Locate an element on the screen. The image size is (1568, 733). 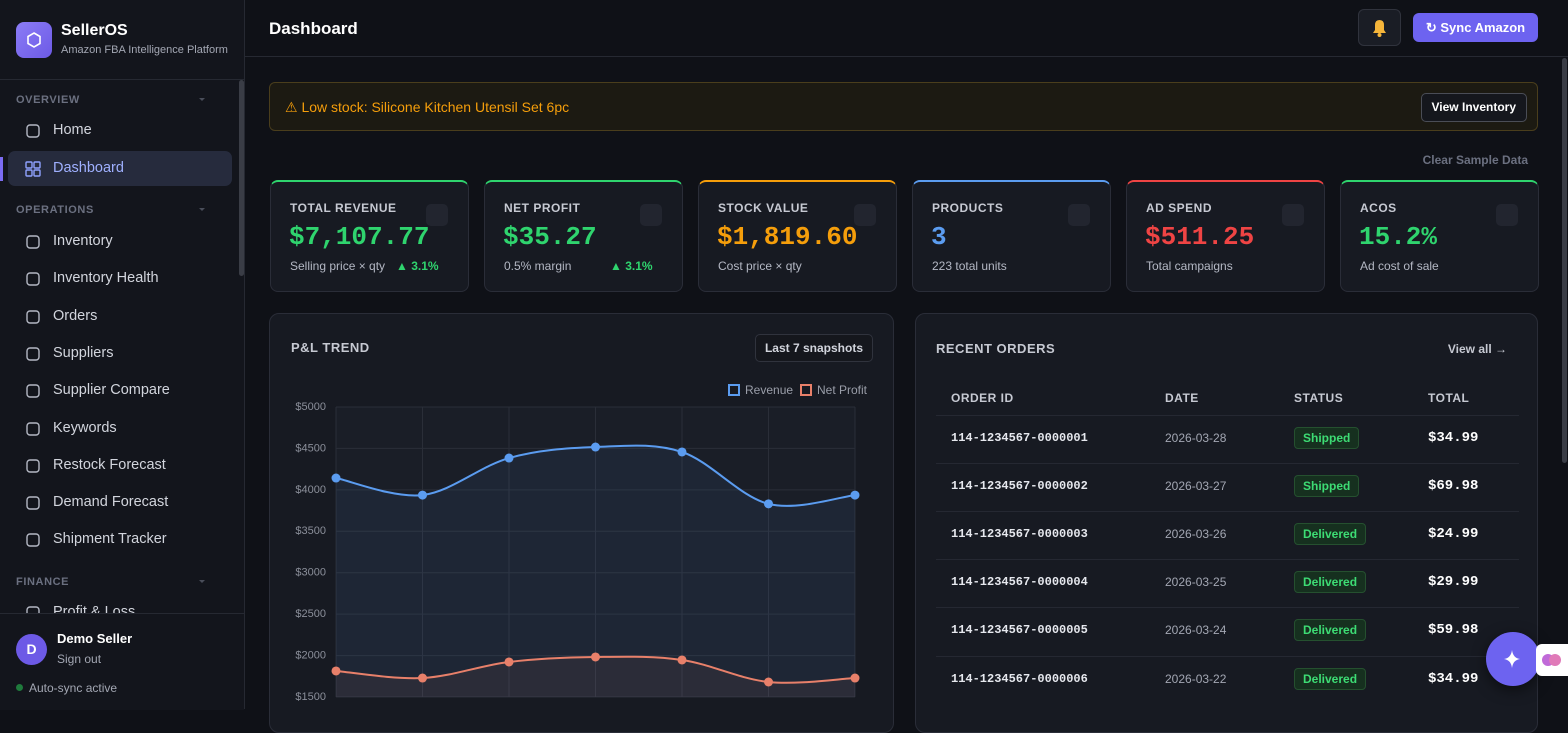
column-header: STATUS is located at coordinates (1319, 398).